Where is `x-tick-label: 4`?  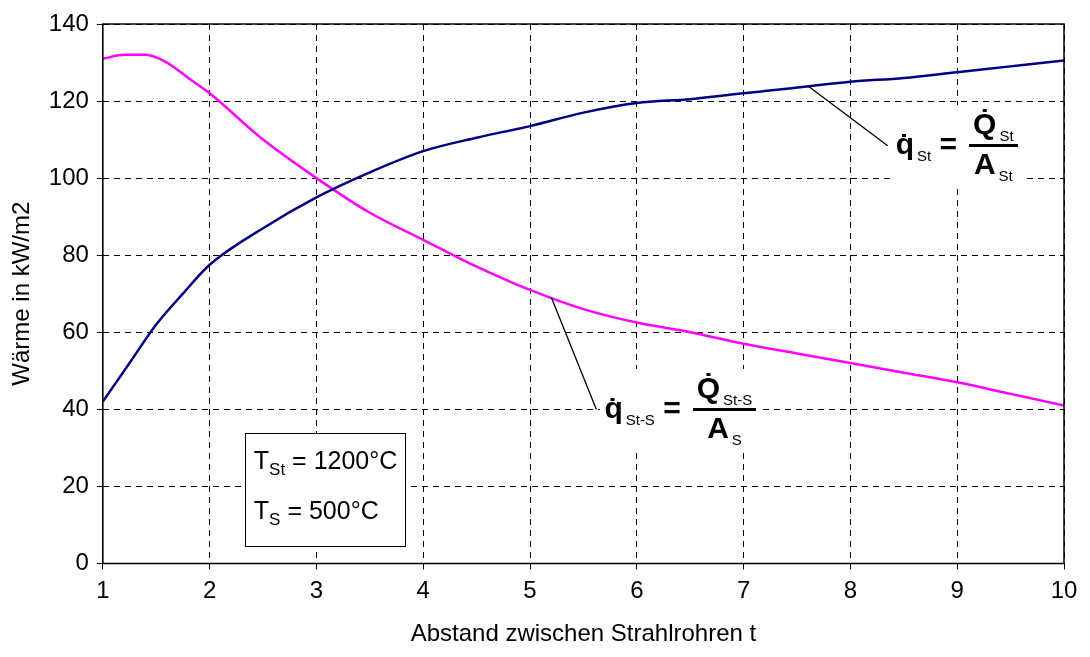 x-tick-label: 4 is located at coordinates (423, 590).